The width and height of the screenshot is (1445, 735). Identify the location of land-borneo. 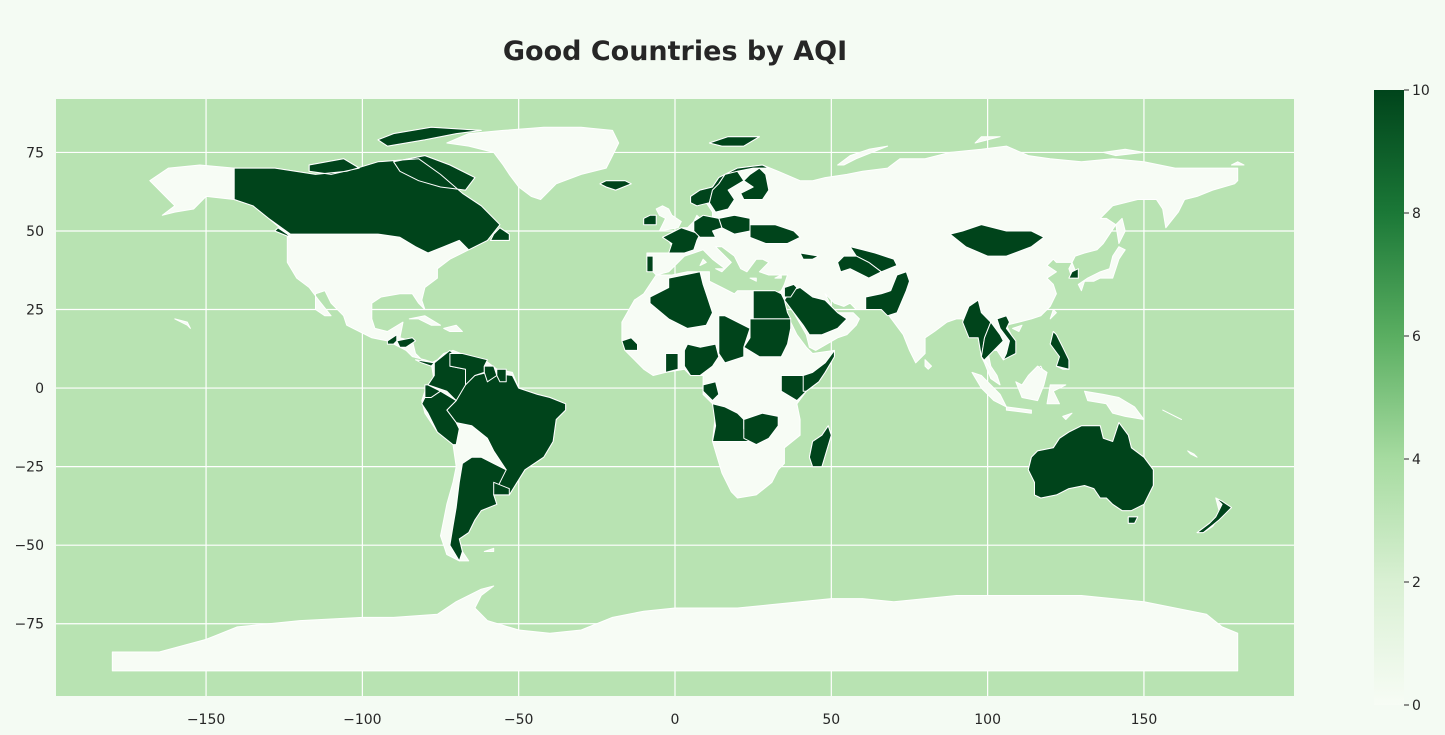
(1031, 383).